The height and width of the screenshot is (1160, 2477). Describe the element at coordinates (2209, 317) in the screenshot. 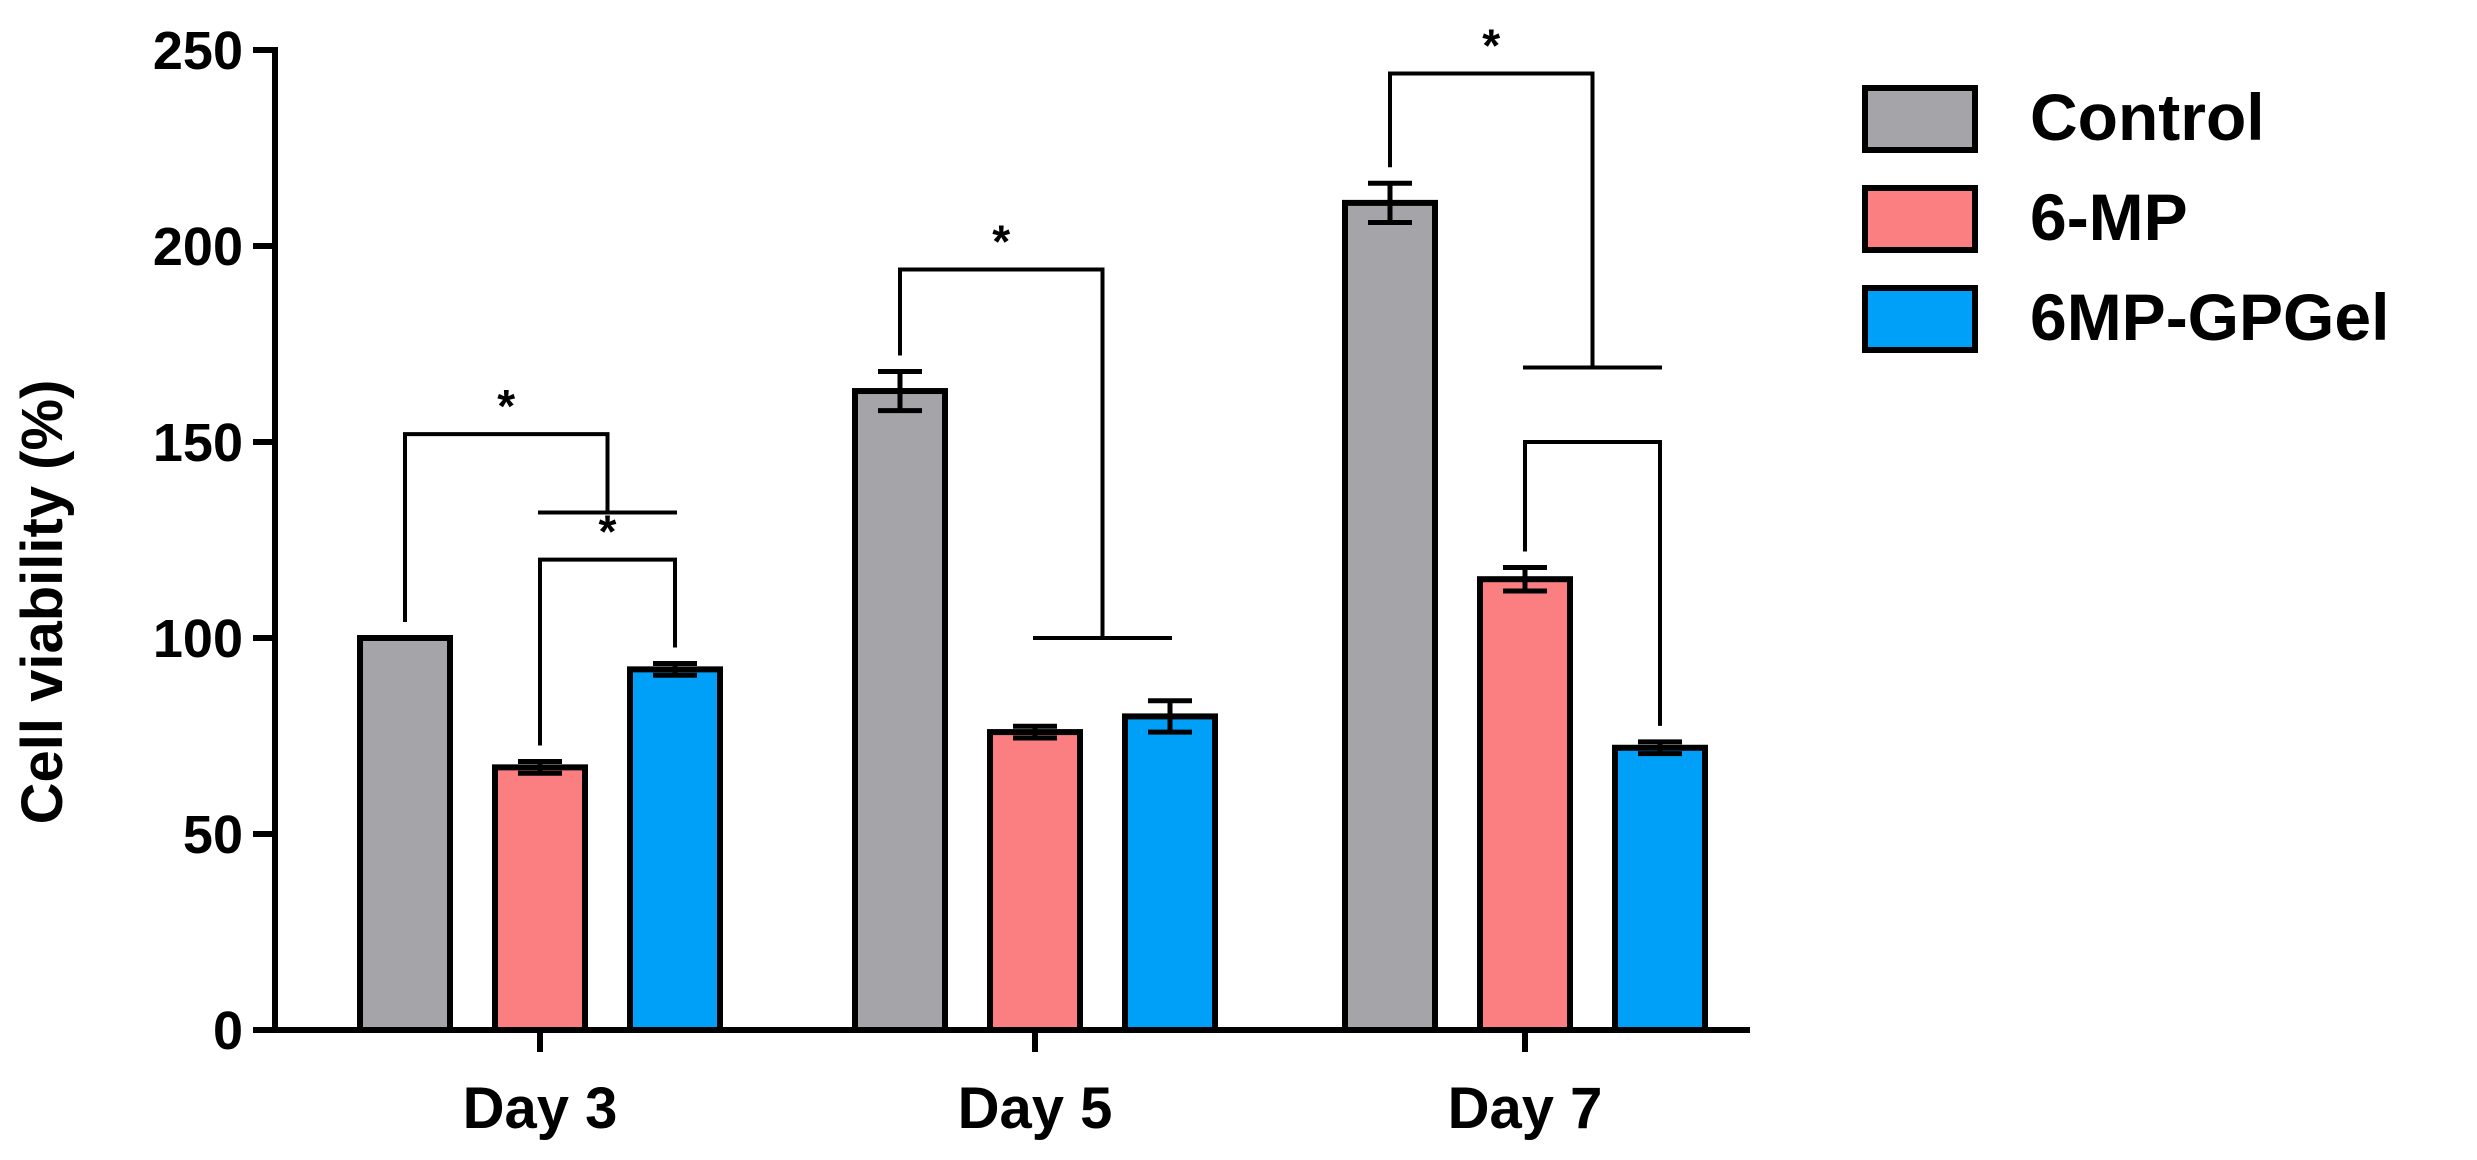

I see `legend-label: 6MP-GPGel` at that location.